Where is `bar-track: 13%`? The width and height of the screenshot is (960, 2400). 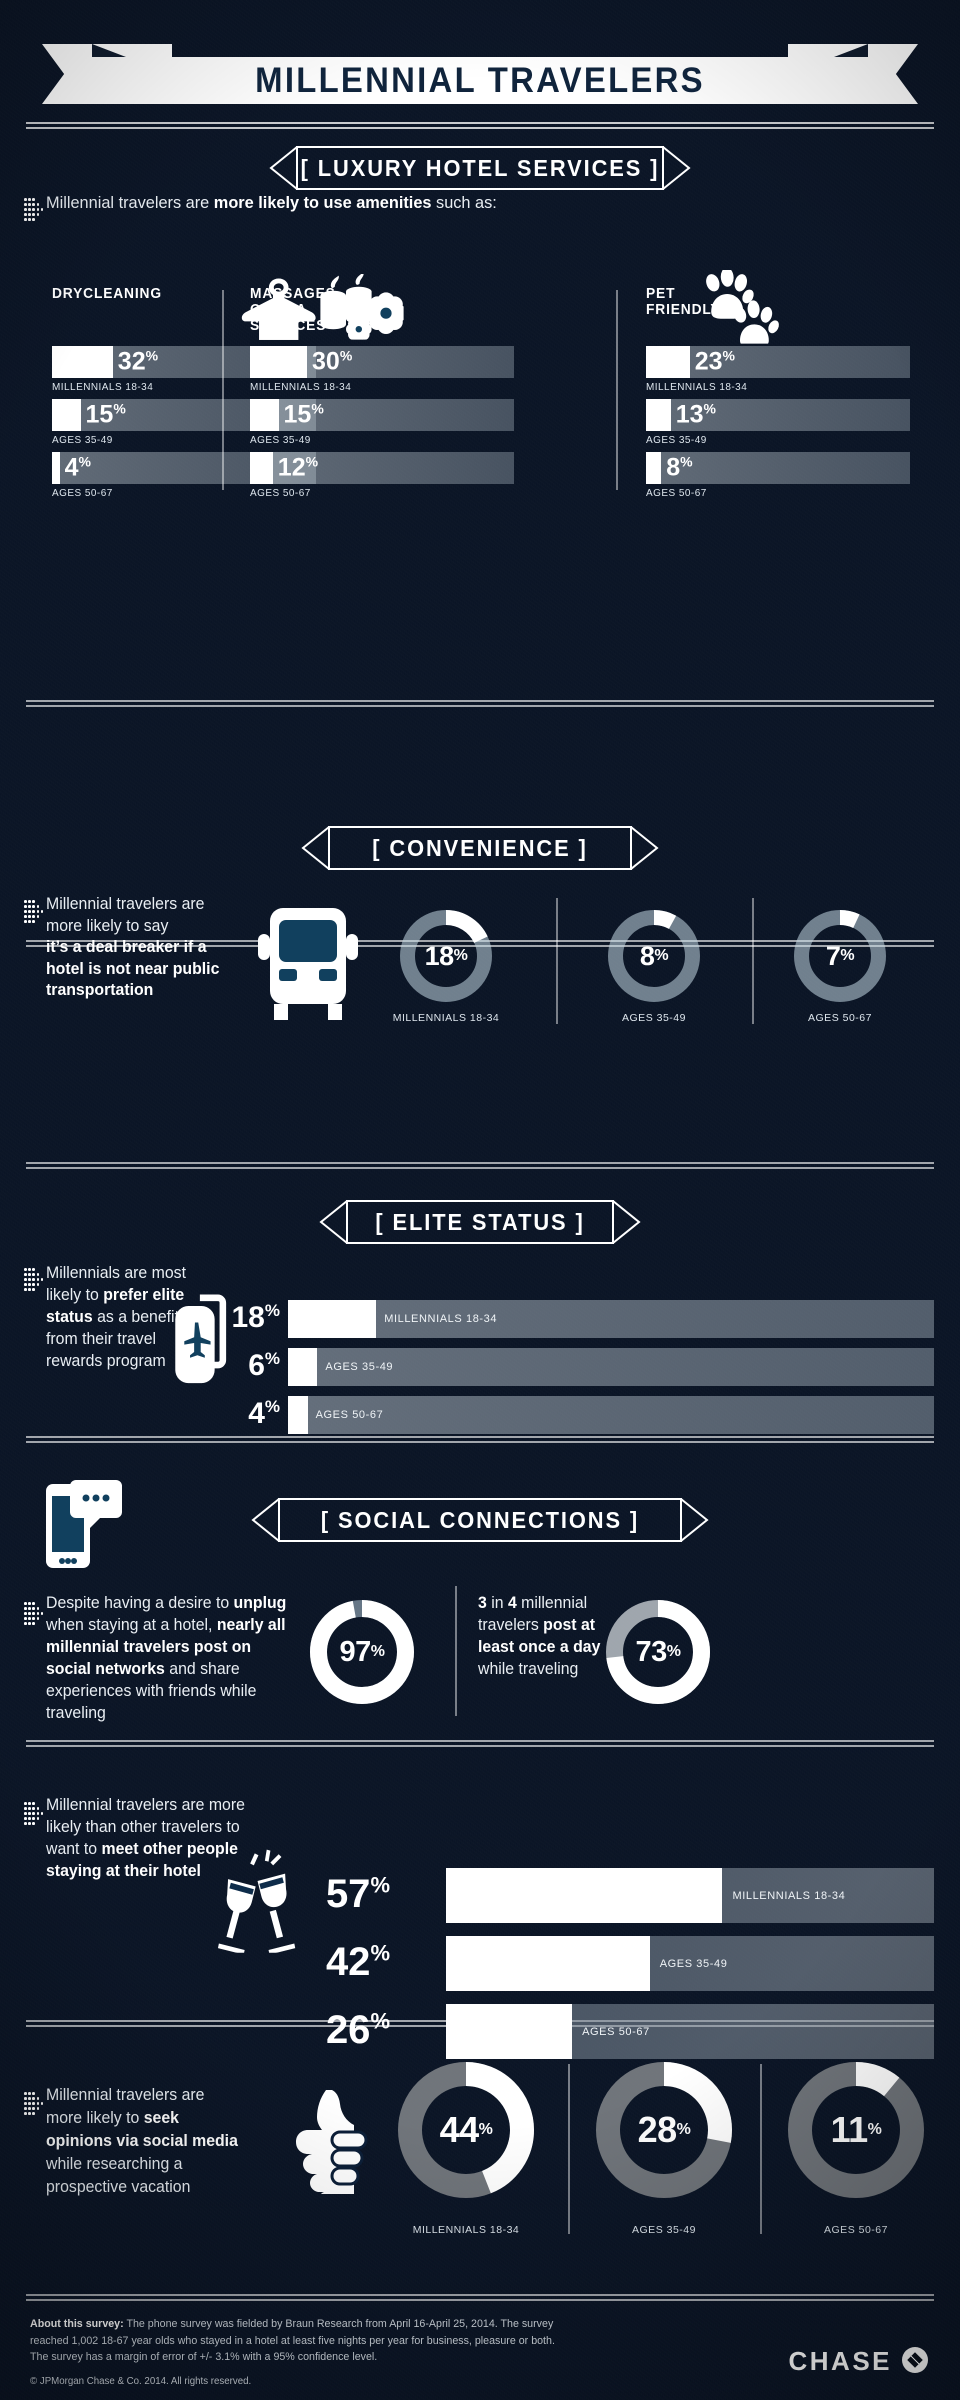 bar-track: 13% is located at coordinates (778, 415).